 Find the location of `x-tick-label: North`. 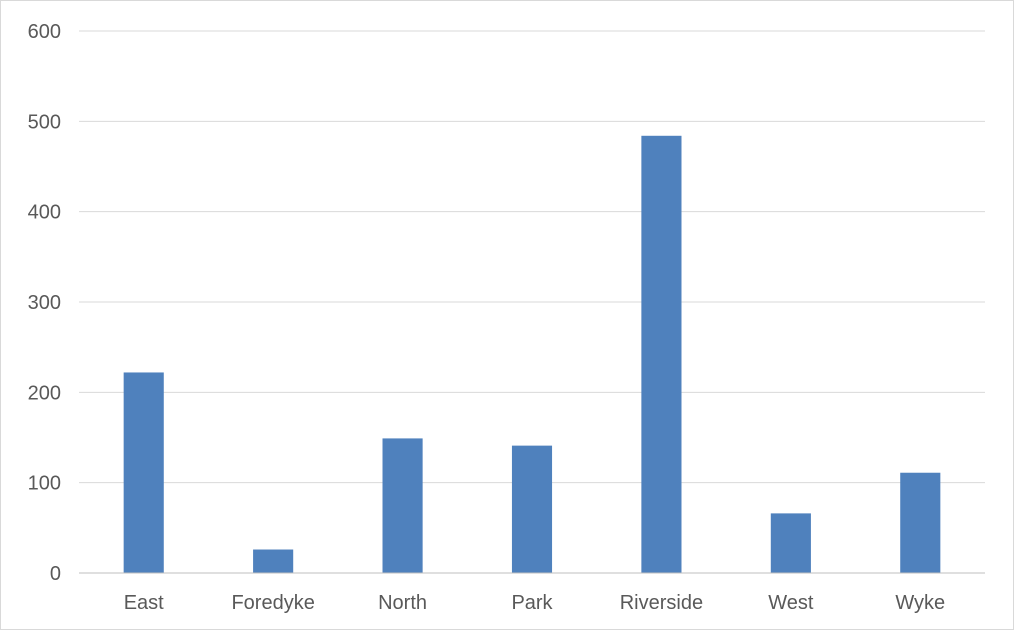

x-tick-label: North is located at coordinates (402, 603).